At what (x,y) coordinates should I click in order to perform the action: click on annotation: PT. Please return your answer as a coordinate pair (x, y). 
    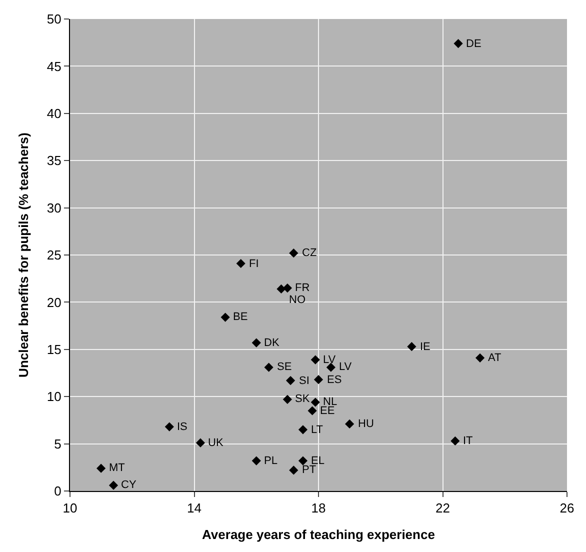
    Looking at the image, I should click on (309, 470).